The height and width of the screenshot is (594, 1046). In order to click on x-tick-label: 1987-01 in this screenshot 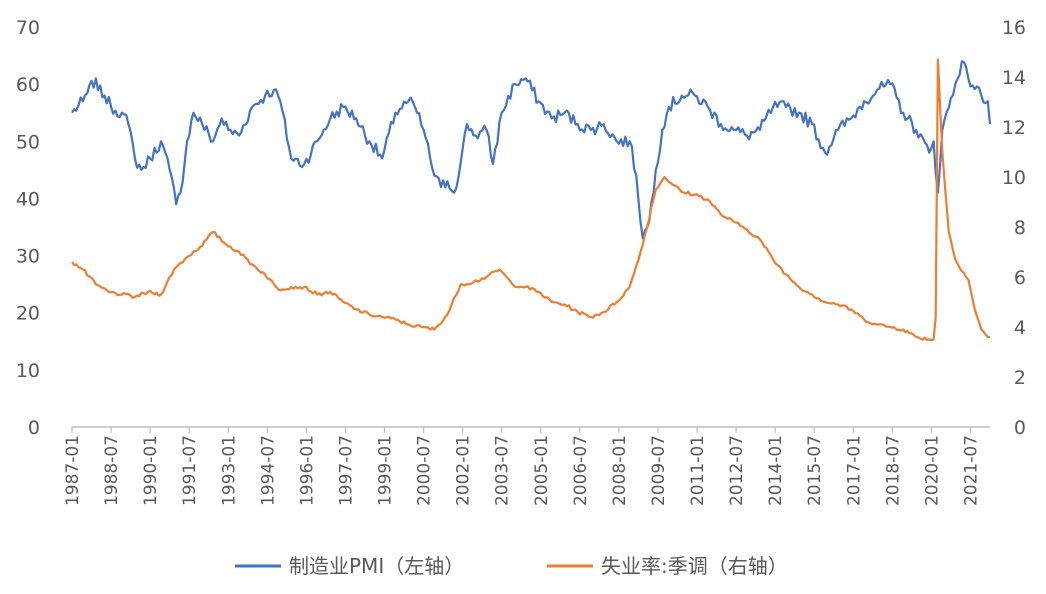, I will do `click(73, 470)`.